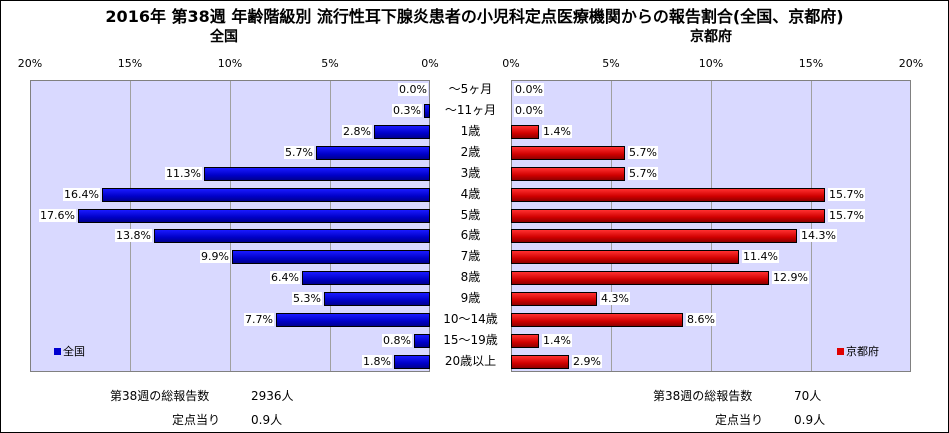  What do you see at coordinates (57, 351) in the screenshot?
I see `left-legend-swatch` at bounding box center [57, 351].